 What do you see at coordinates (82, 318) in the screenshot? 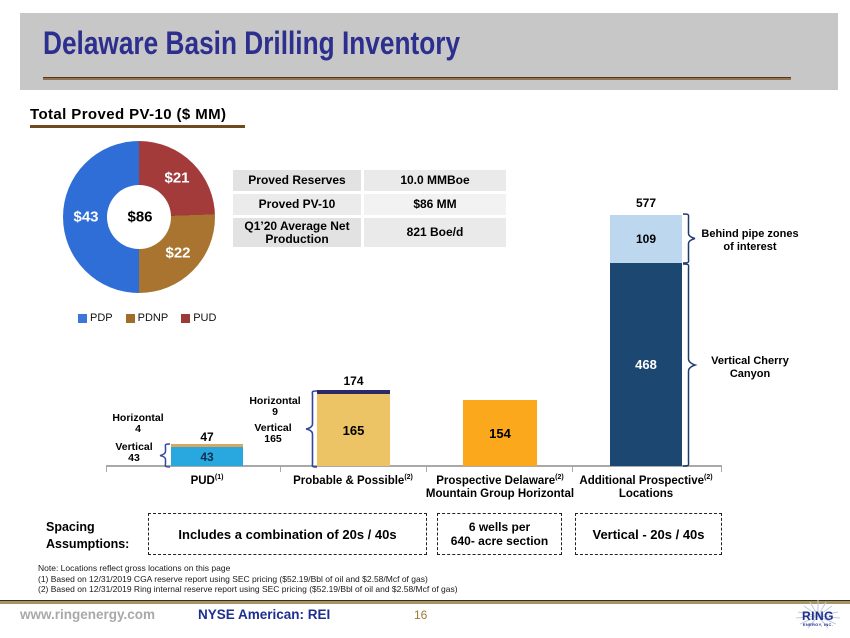
I see `pdp-swatch-icon` at bounding box center [82, 318].